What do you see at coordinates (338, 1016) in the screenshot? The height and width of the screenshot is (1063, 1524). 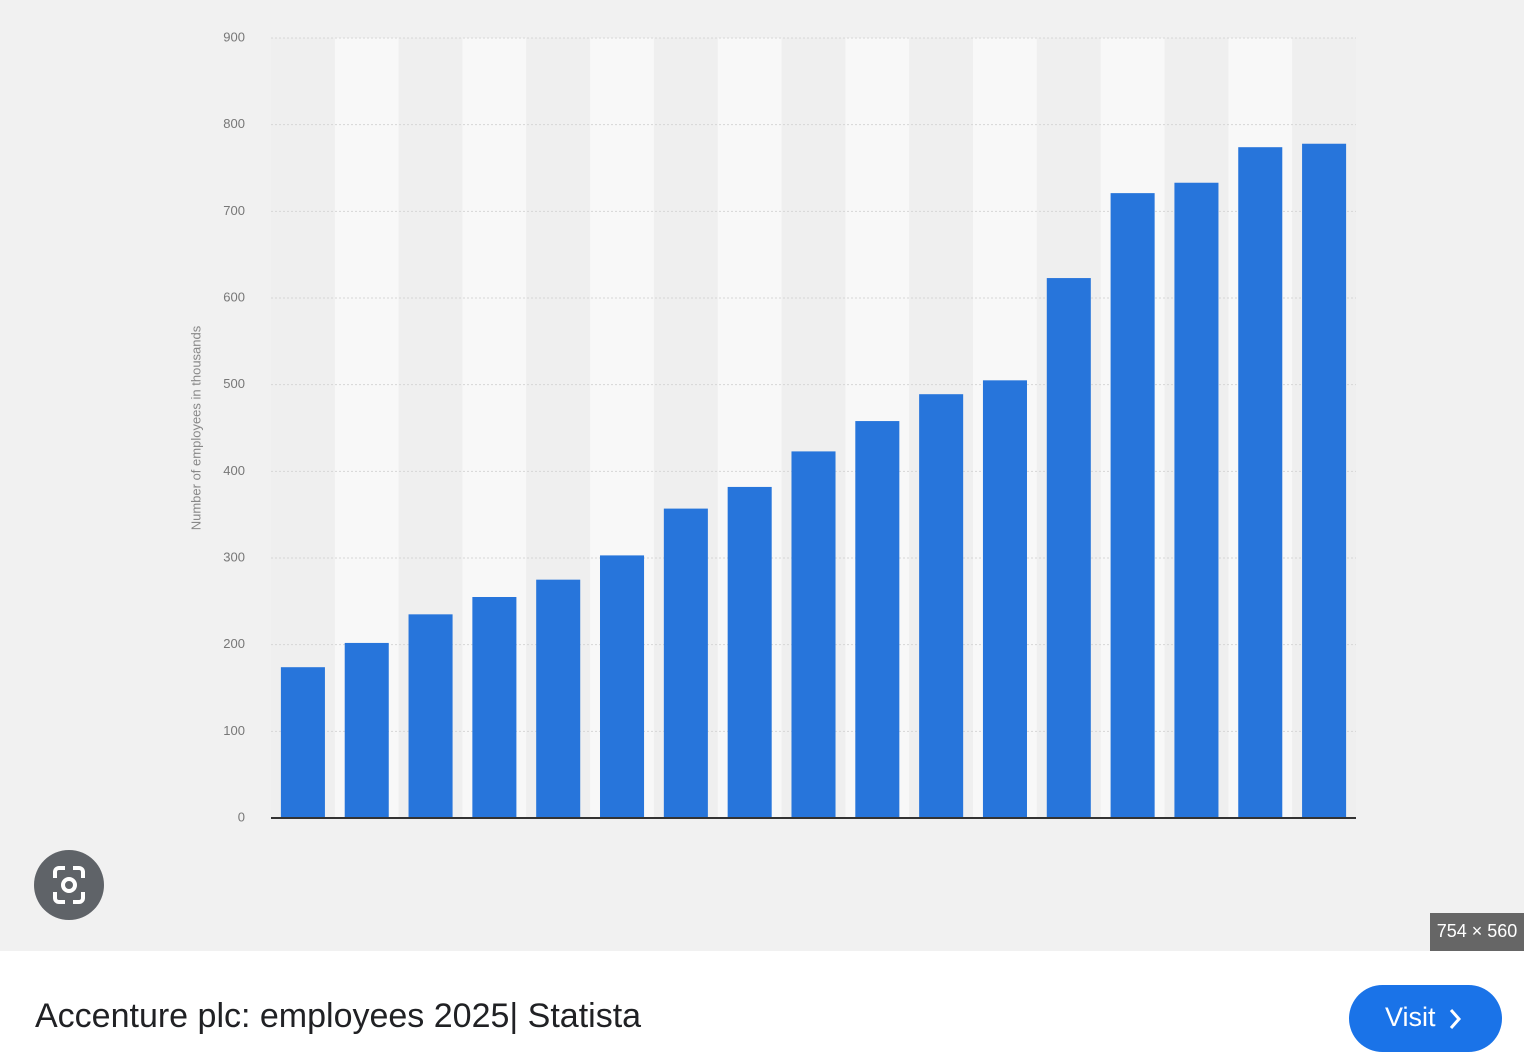 I see `caption: Accenture plc: employees 2025| Statista` at bounding box center [338, 1016].